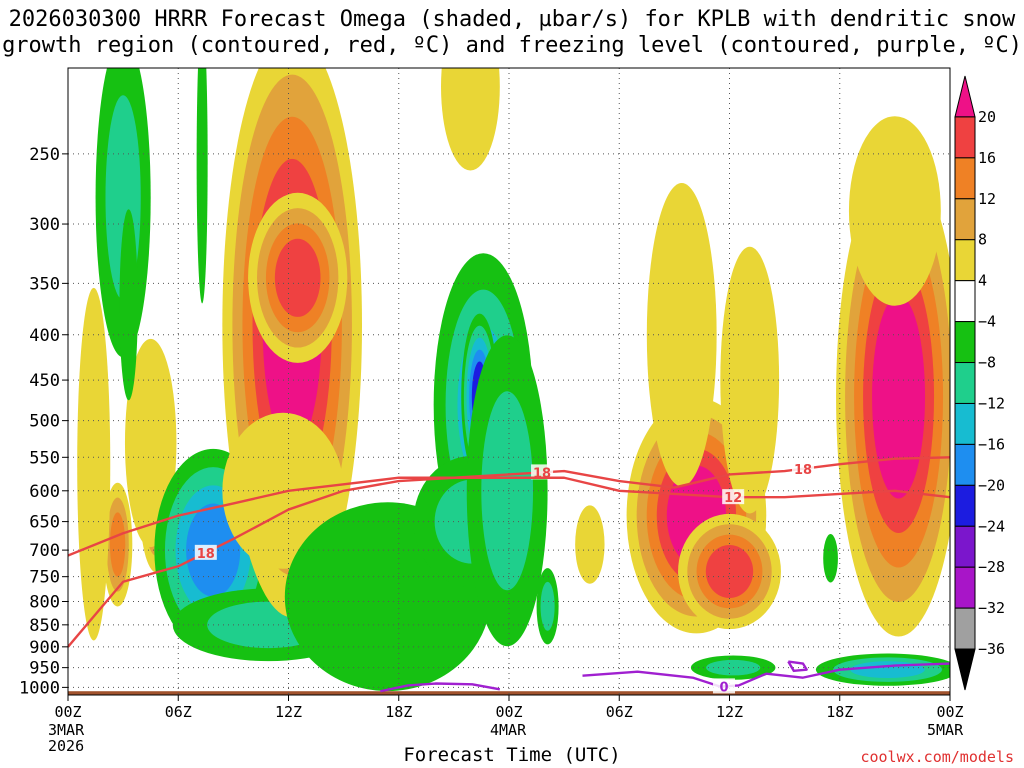 Image resolution: width=1024 pixels, height=768 pixels. Describe the element at coordinates (949, 712) in the screenshot. I see `x-tick-label-8: 00Z` at that location.